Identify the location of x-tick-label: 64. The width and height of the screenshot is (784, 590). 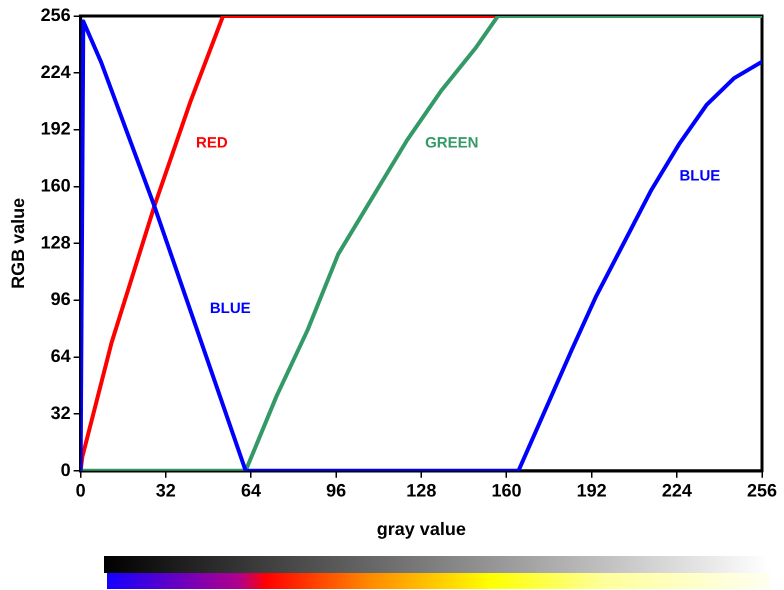
(250, 490).